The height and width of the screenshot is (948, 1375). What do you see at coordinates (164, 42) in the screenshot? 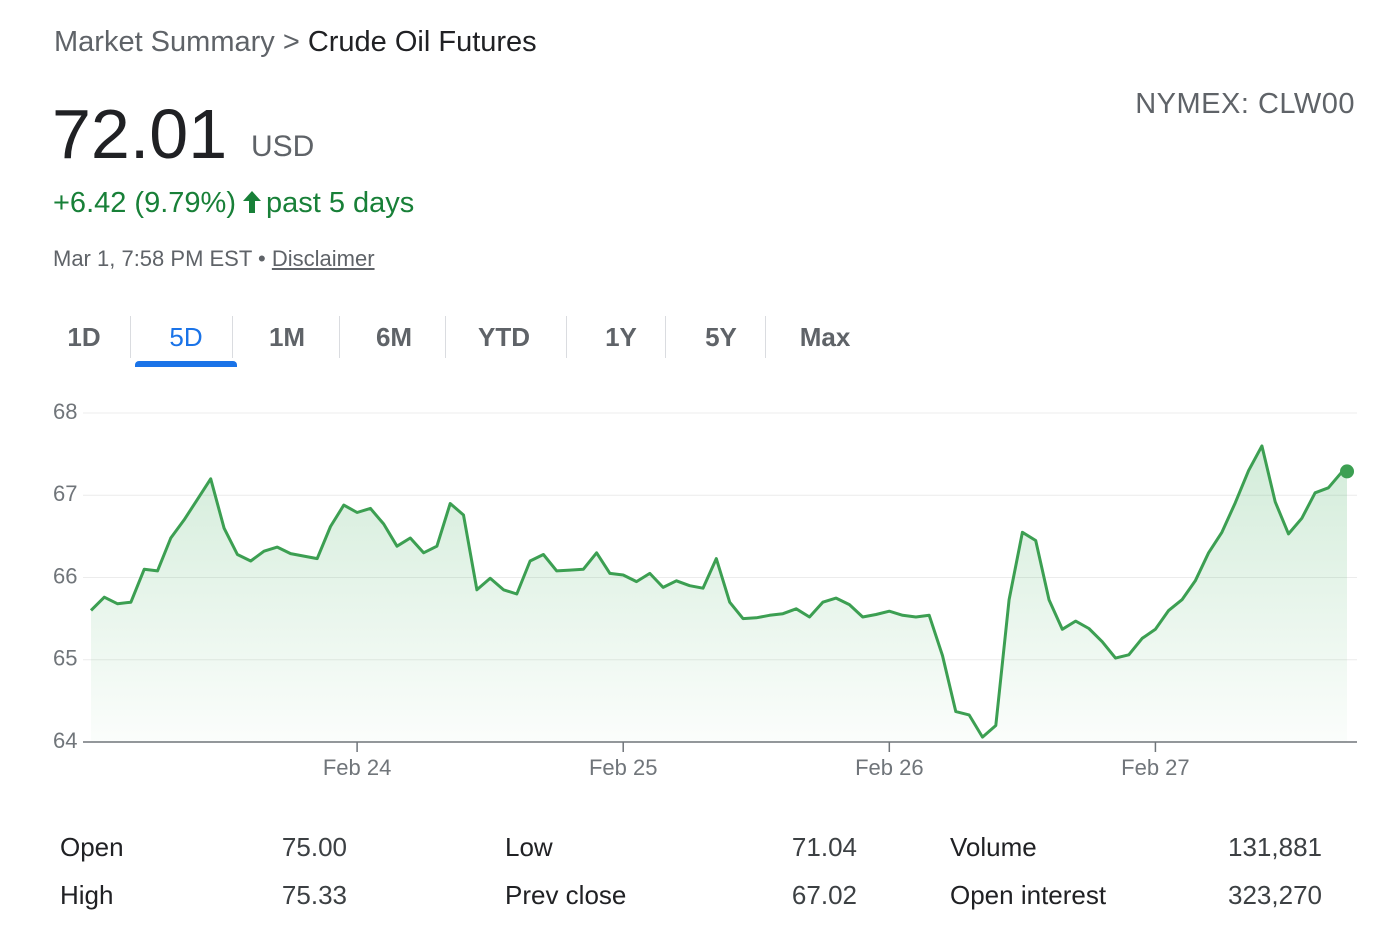
I see `breadcrumb-parent: Market Summary` at bounding box center [164, 42].